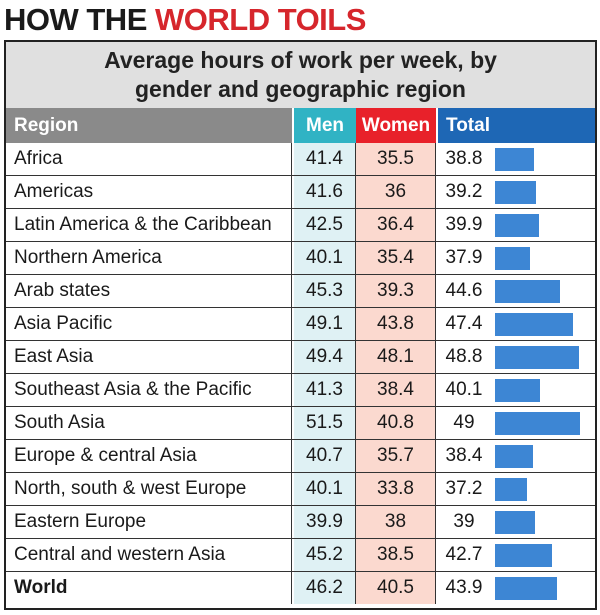 The height and width of the screenshot is (615, 600). What do you see at coordinates (396, 125) in the screenshot?
I see `column-header-women: Women` at bounding box center [396, 125].